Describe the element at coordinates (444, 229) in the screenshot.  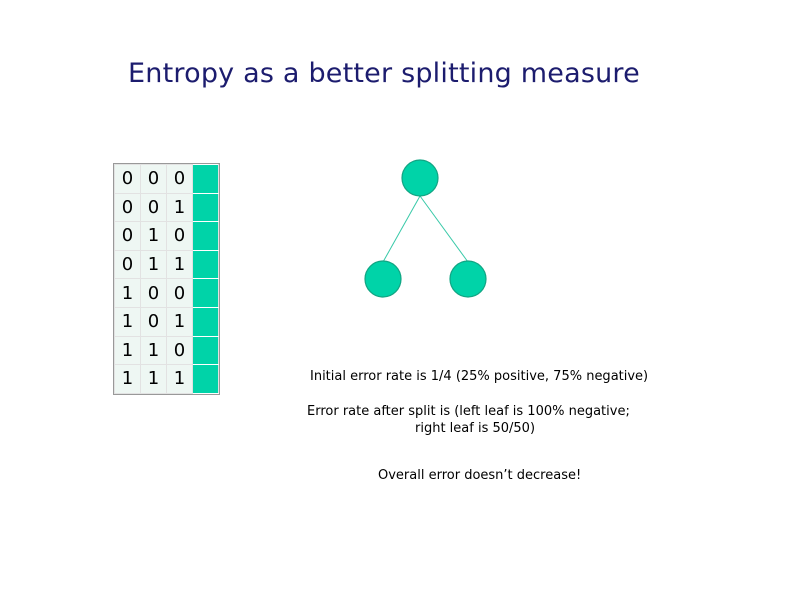
I see `tree-edge-right` at that location.